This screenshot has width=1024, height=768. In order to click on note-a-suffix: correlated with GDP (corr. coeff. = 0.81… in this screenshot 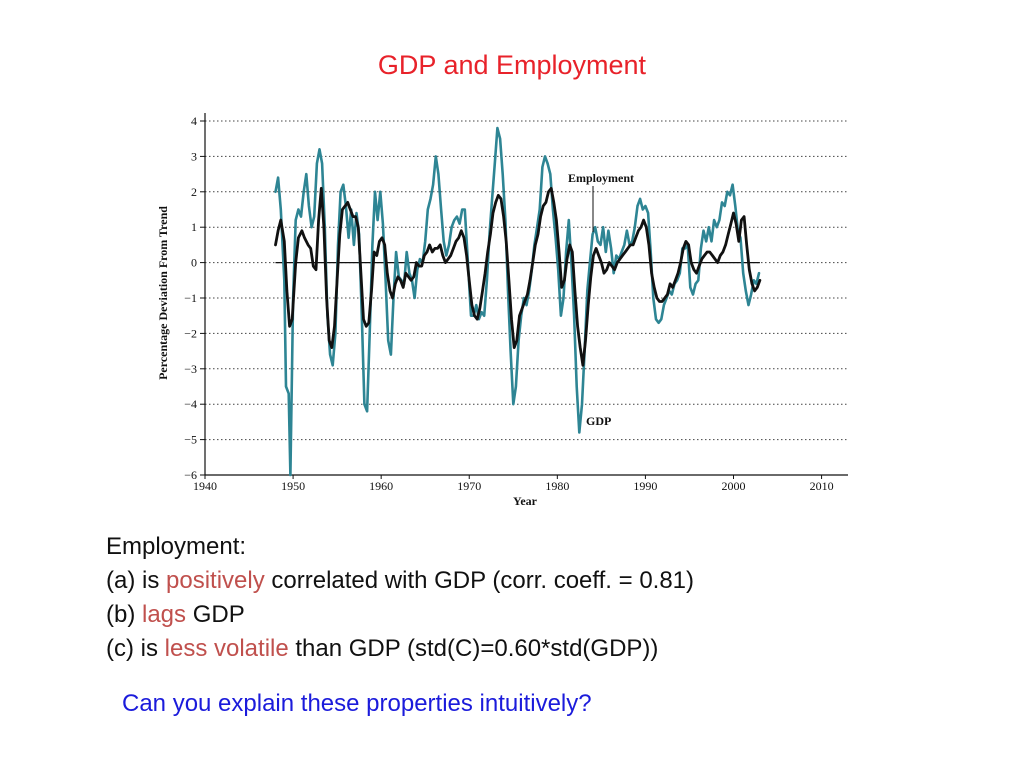, I will do `click(479, 580)`.